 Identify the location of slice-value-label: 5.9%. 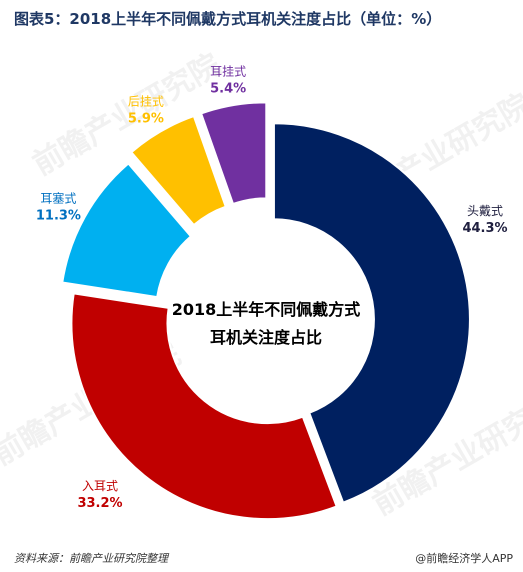
(146, 118).